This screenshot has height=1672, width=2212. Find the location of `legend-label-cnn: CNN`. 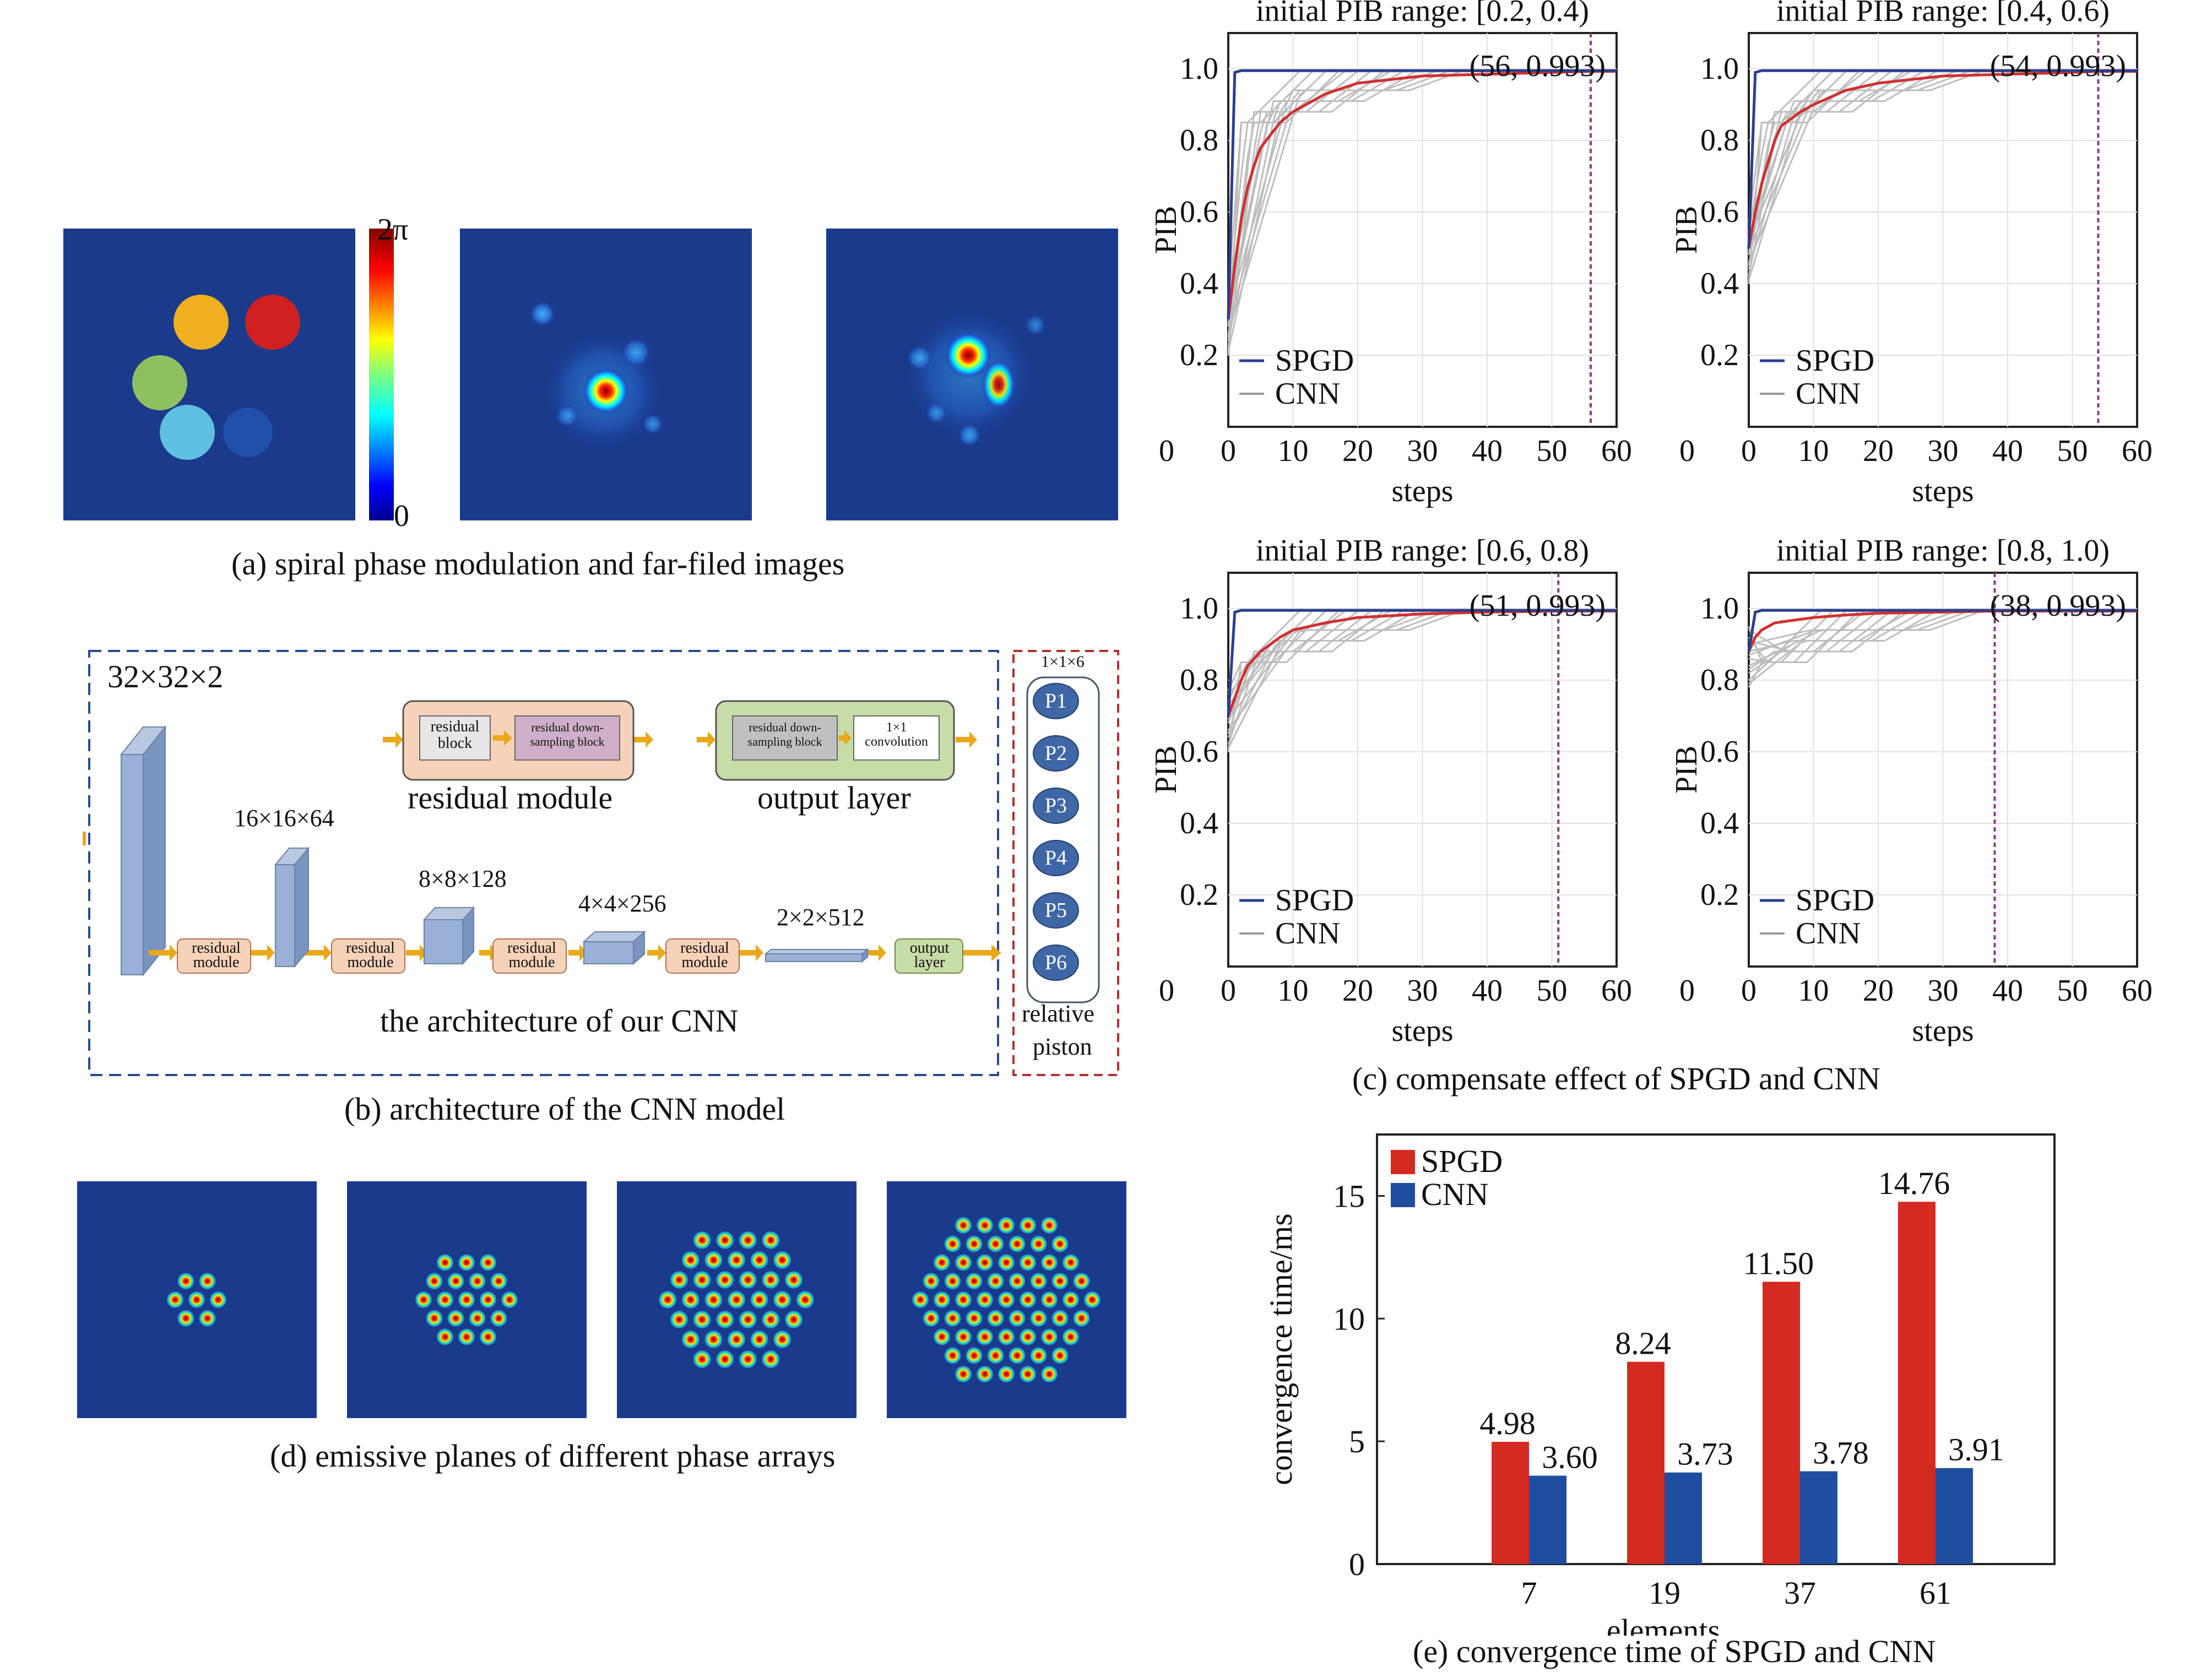

legend-label-cnn: CNN is located at coordinates (1307, 394).